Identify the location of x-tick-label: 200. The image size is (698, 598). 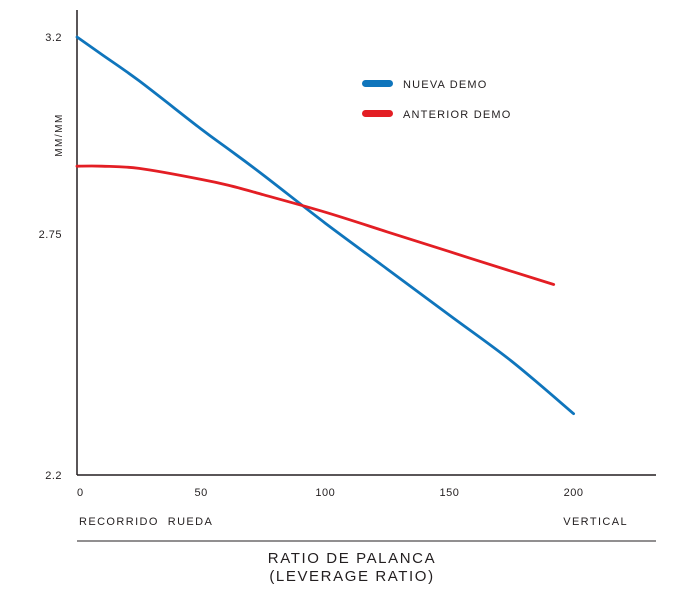
(574, 493).